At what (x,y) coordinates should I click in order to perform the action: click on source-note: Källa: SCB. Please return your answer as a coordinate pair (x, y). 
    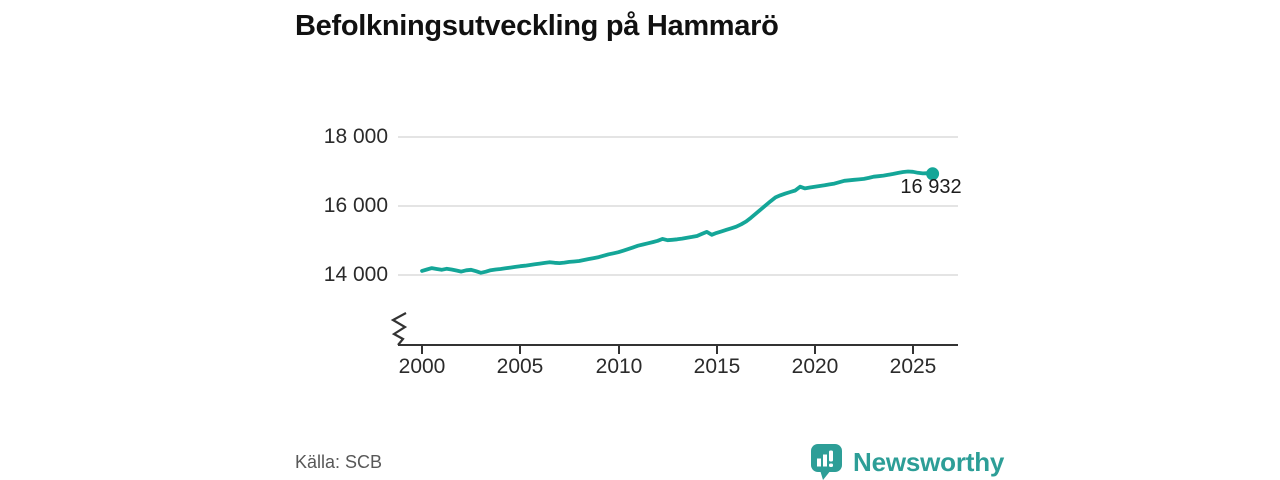
    Looking at the image, I should click on (339, 462).